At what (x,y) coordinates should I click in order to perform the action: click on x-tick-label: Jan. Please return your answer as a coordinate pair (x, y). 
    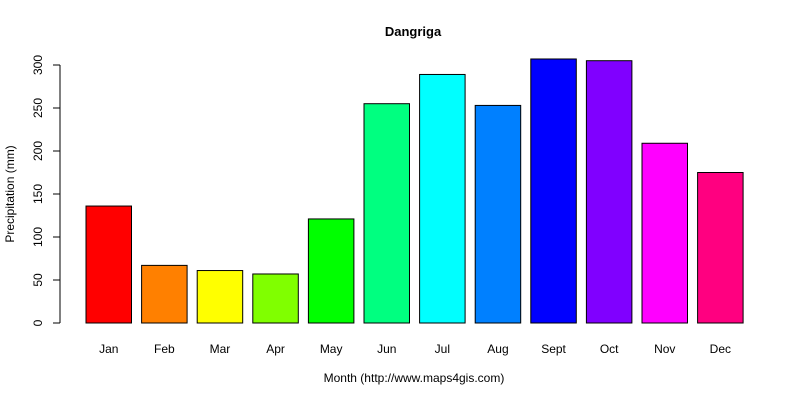
    Looking at the image, I should click on (108, 349).